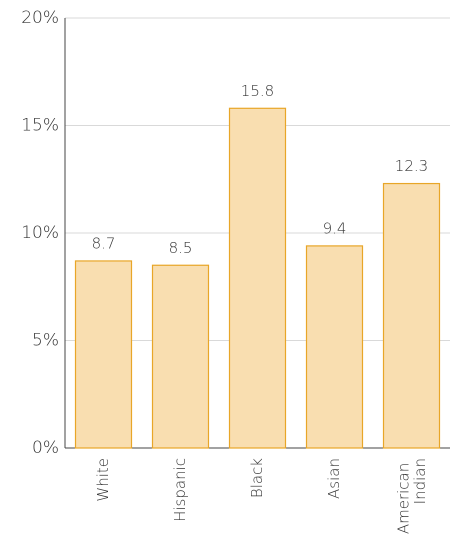 The height and width of the screenshot is (535, 451). What do you see at coordinates (40, 18) in the screenshot?
I see `y-tick-label: 20%` at bounding box center [40, 18].